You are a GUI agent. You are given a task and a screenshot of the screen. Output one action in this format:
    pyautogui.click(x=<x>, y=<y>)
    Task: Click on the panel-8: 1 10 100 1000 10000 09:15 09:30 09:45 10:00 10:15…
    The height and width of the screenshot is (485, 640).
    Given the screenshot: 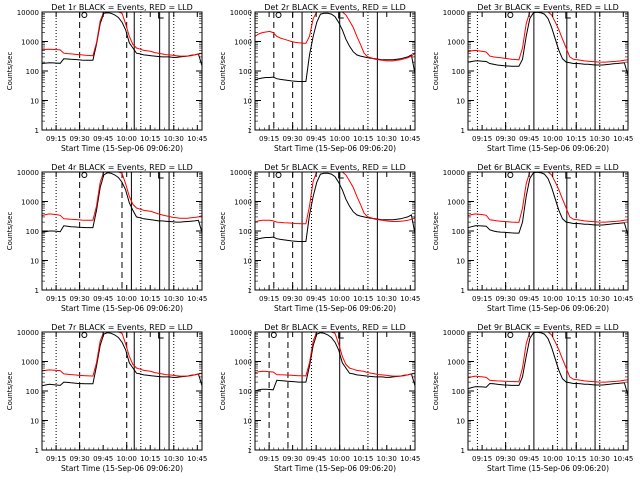 What is the action you would take?
    pyautogui.click(x=319, y=398)
    